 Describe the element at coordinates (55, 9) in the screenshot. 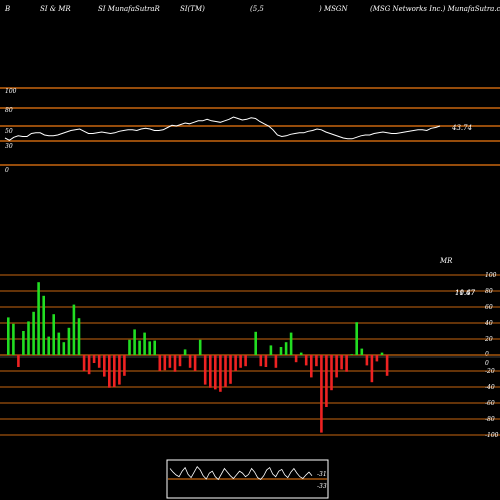

I see `header-segment-2: SI & MR` at that location.